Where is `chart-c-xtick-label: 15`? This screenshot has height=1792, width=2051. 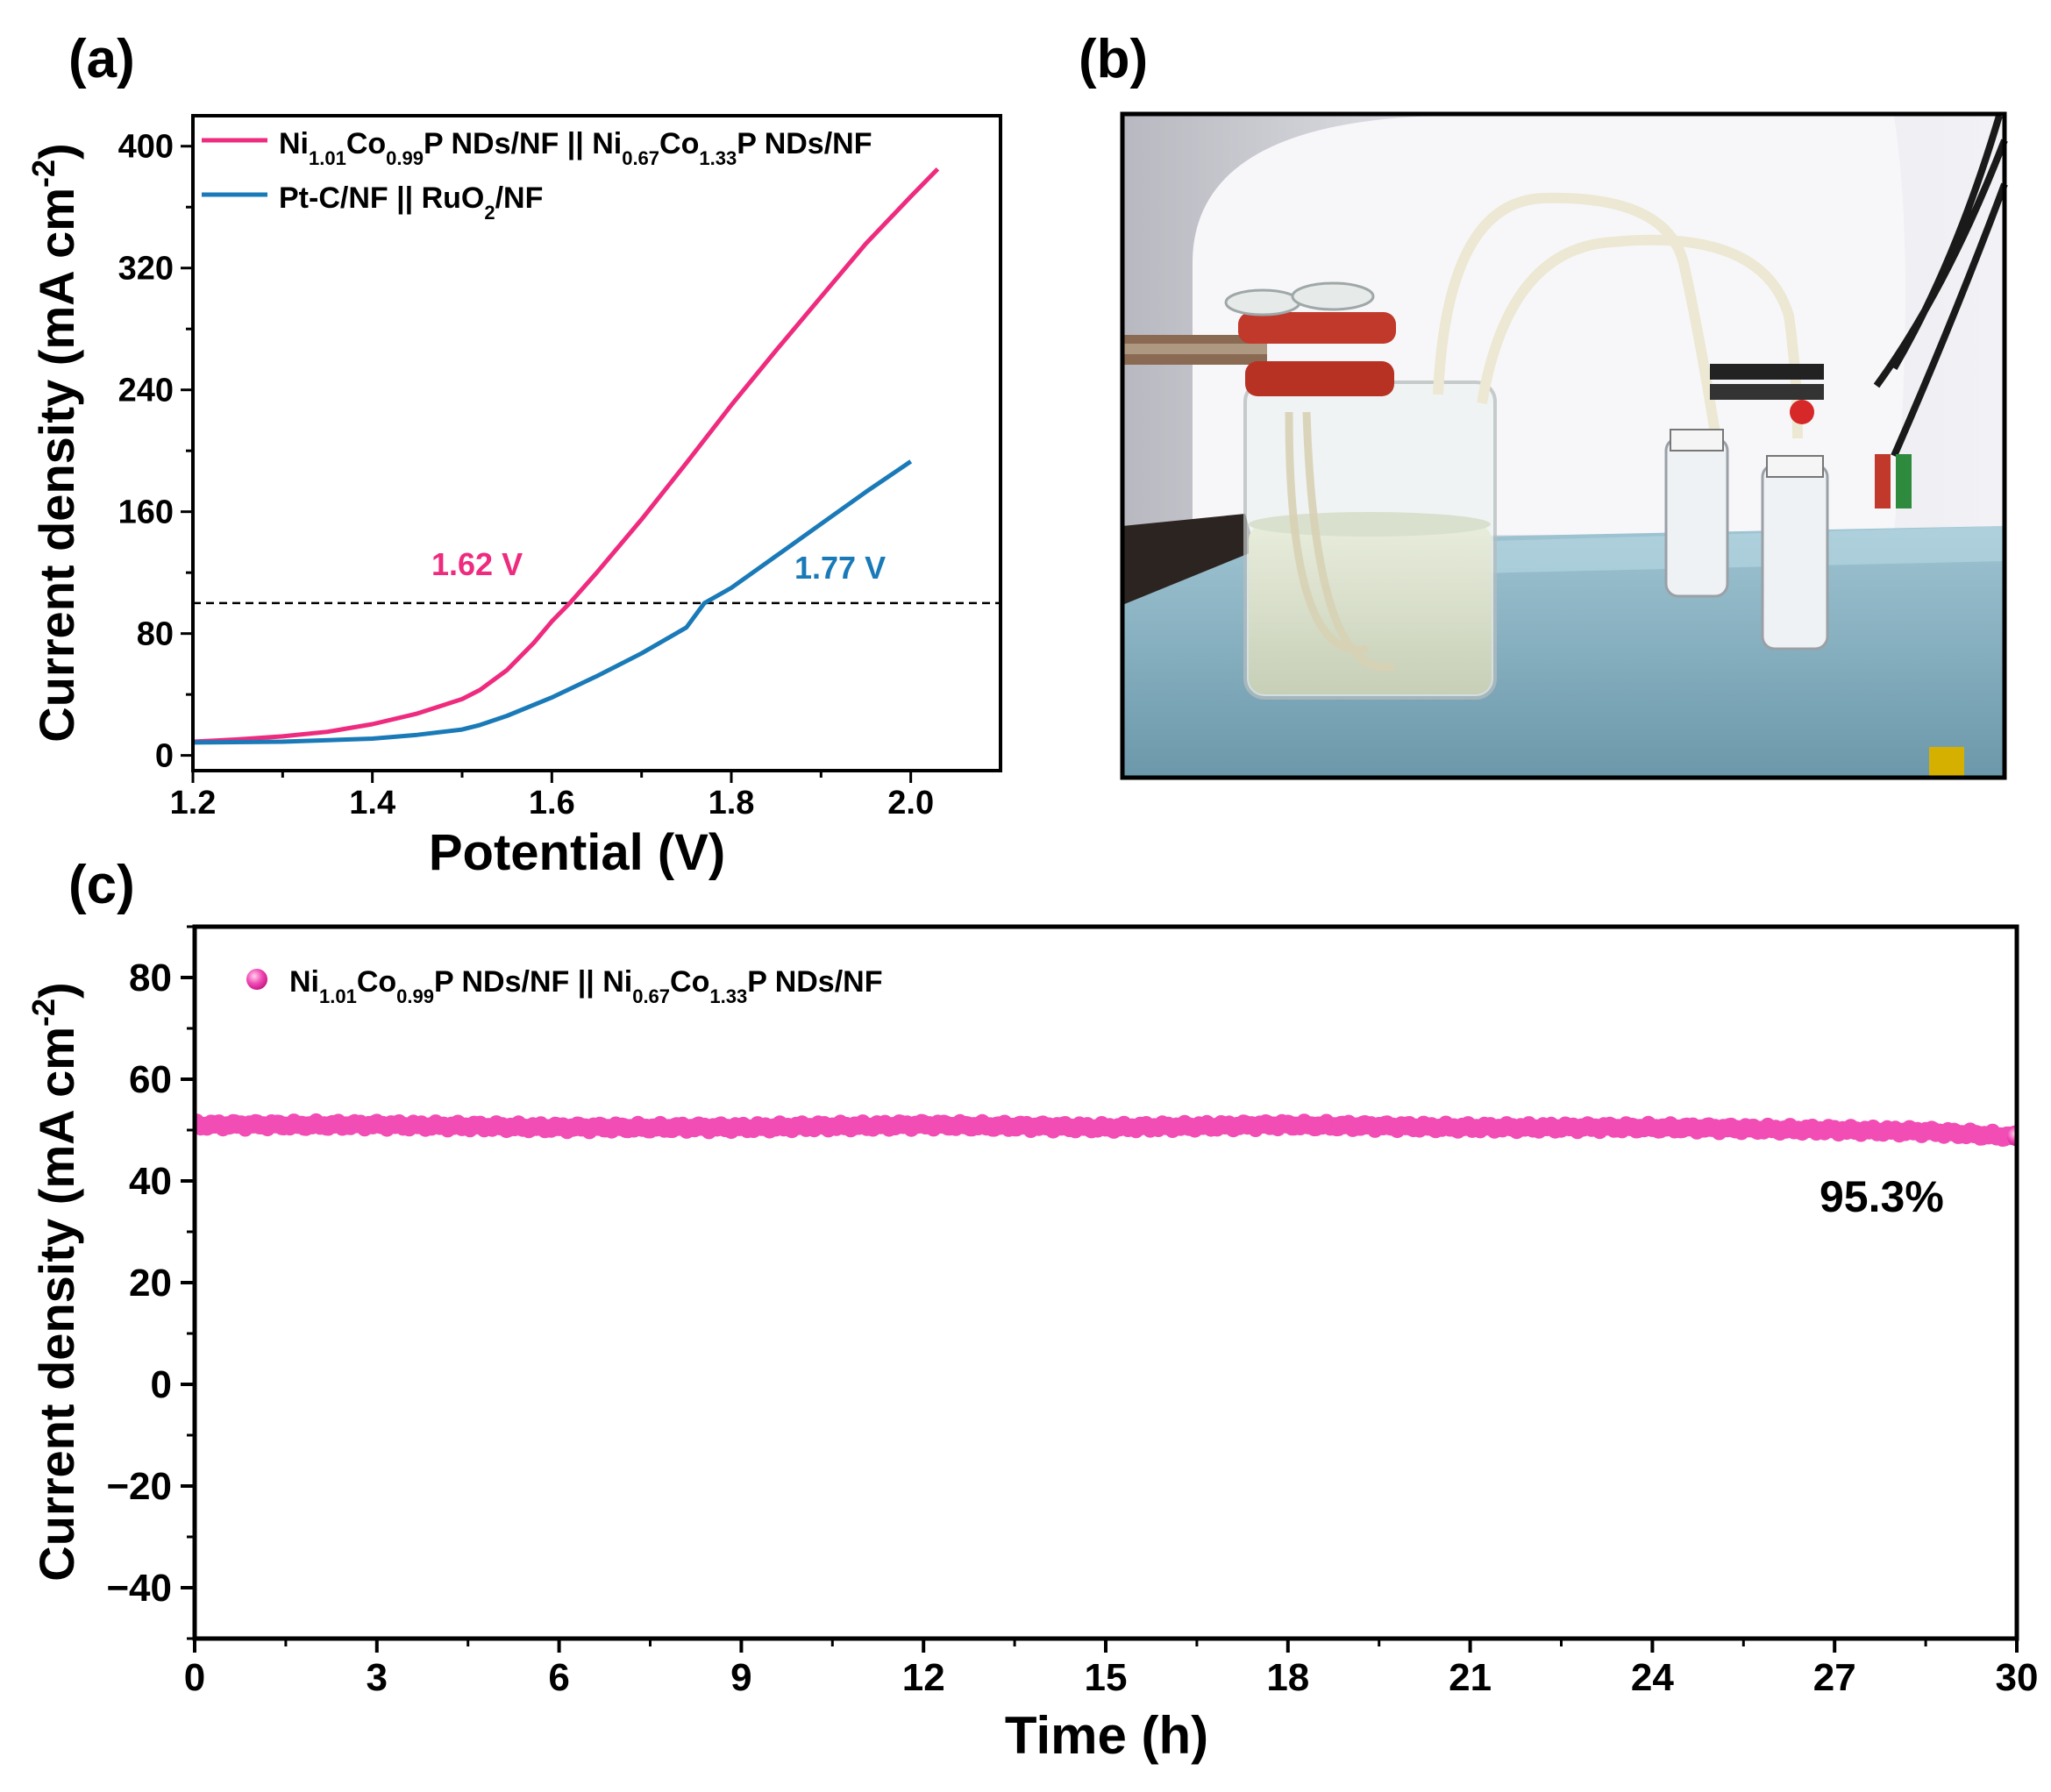
chart-c-xtick-label: 15 is located at coordinates (1107, 1677).